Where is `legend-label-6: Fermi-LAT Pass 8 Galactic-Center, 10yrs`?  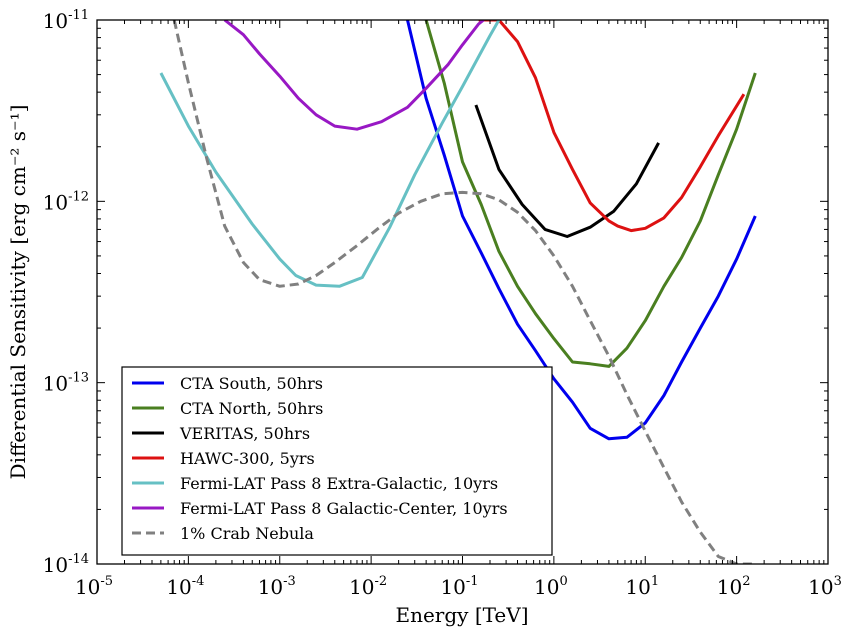
legend-label-6: Fermi-LAT Pass 8 Galactic-Center, 10yrs is located at coordinates (344, 508).